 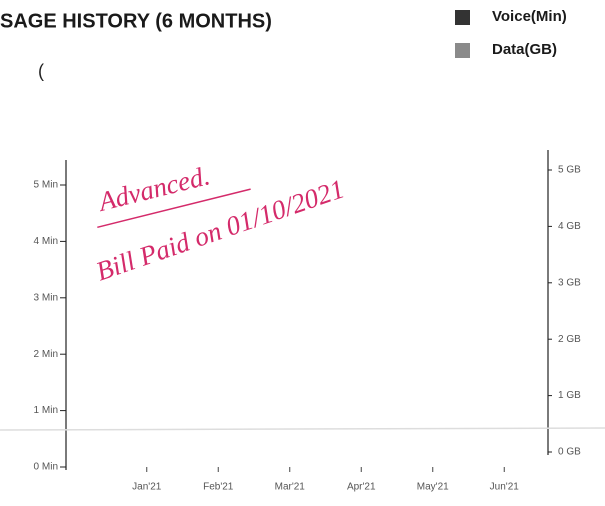 I want to click on x-tick-label: Jan'21, so click(x=147, y=487).